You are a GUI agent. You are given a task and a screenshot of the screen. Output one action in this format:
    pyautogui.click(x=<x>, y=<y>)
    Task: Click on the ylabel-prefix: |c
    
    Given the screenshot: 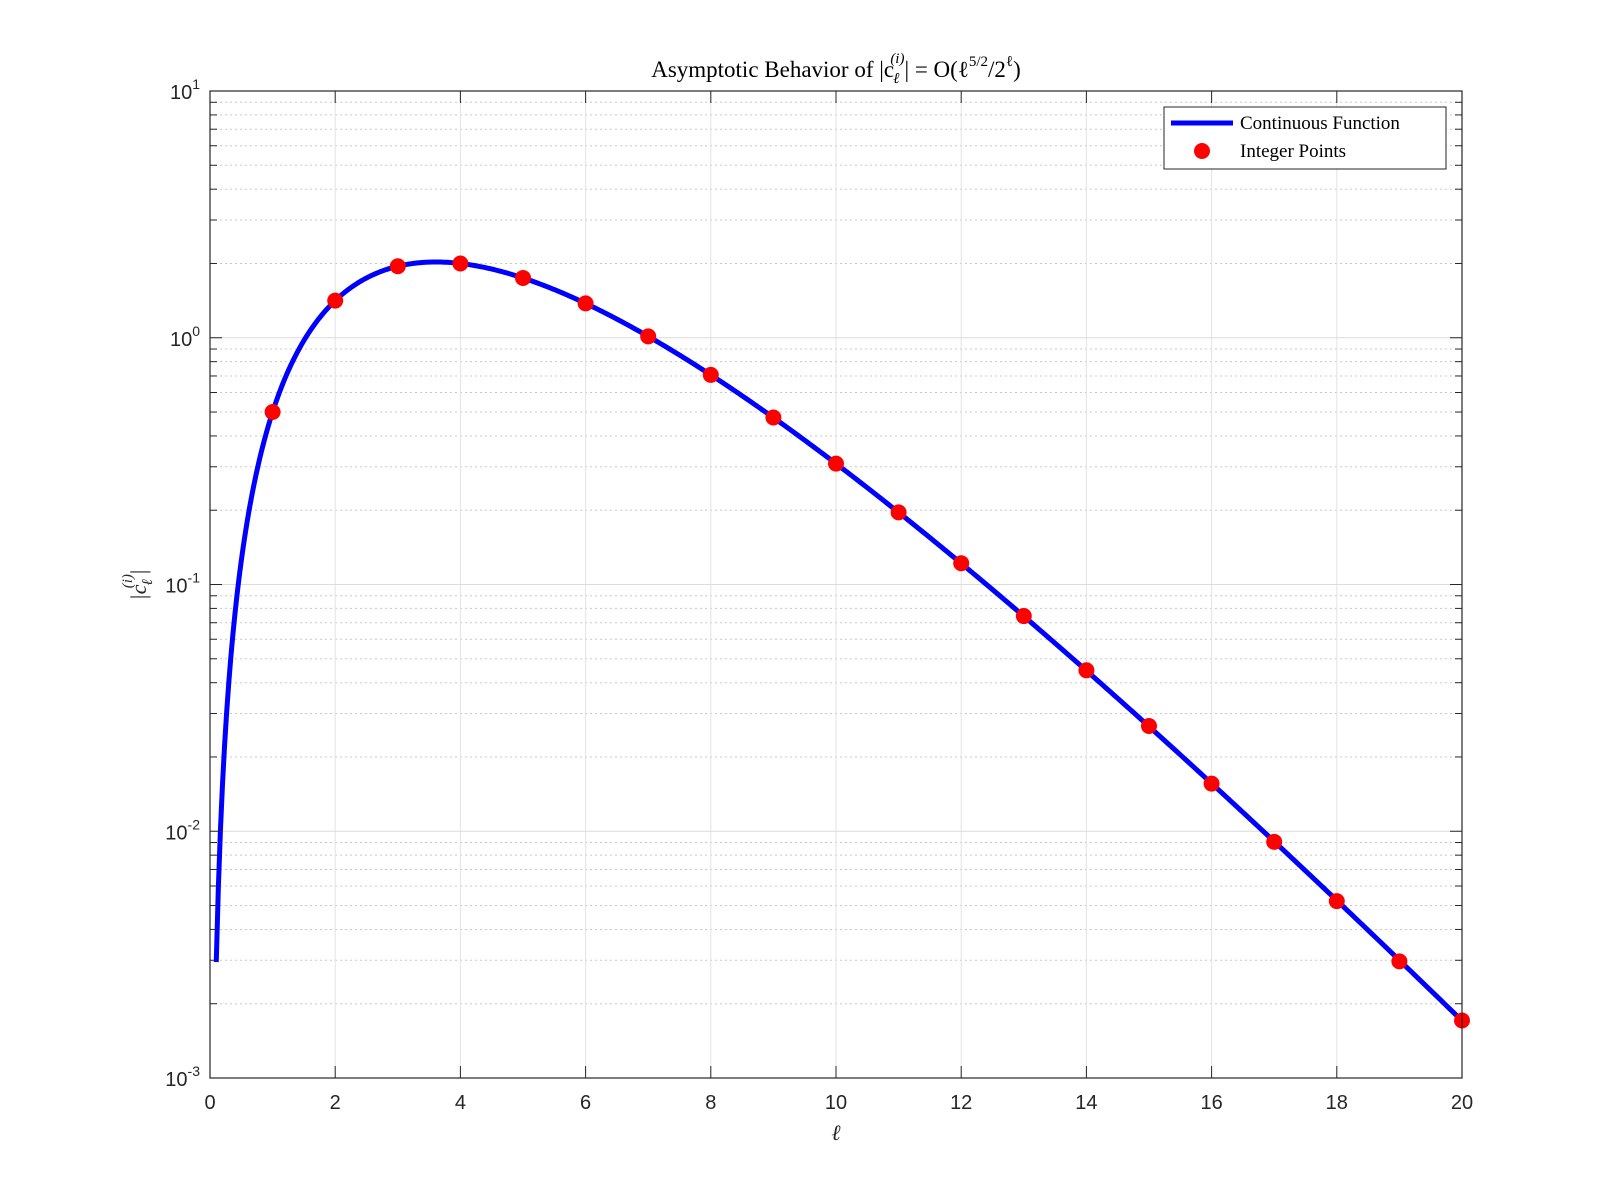 What is the action you would take?
    pyautogui.click(x=138, y=592)
    